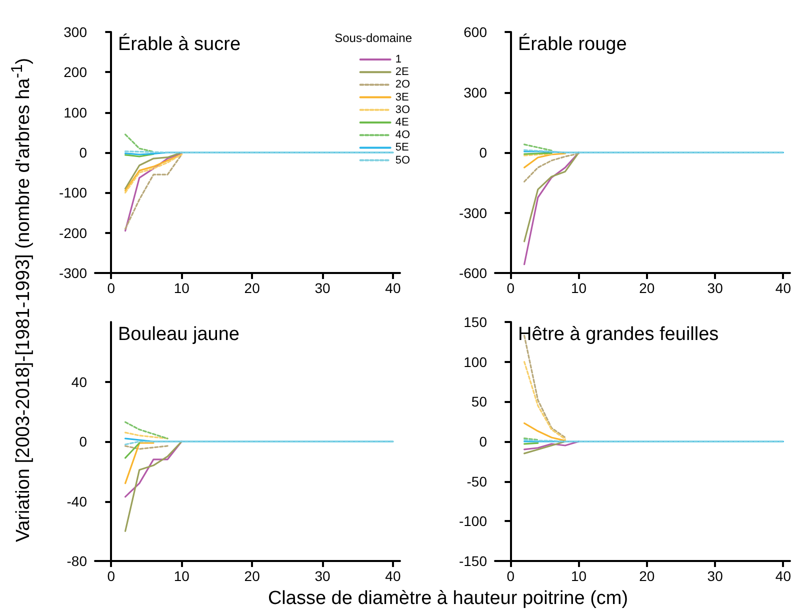  What do you see at coordinates (402, 72) in the screenshot?
I see `legend-label: 2E` at bounding box center [402, 72].